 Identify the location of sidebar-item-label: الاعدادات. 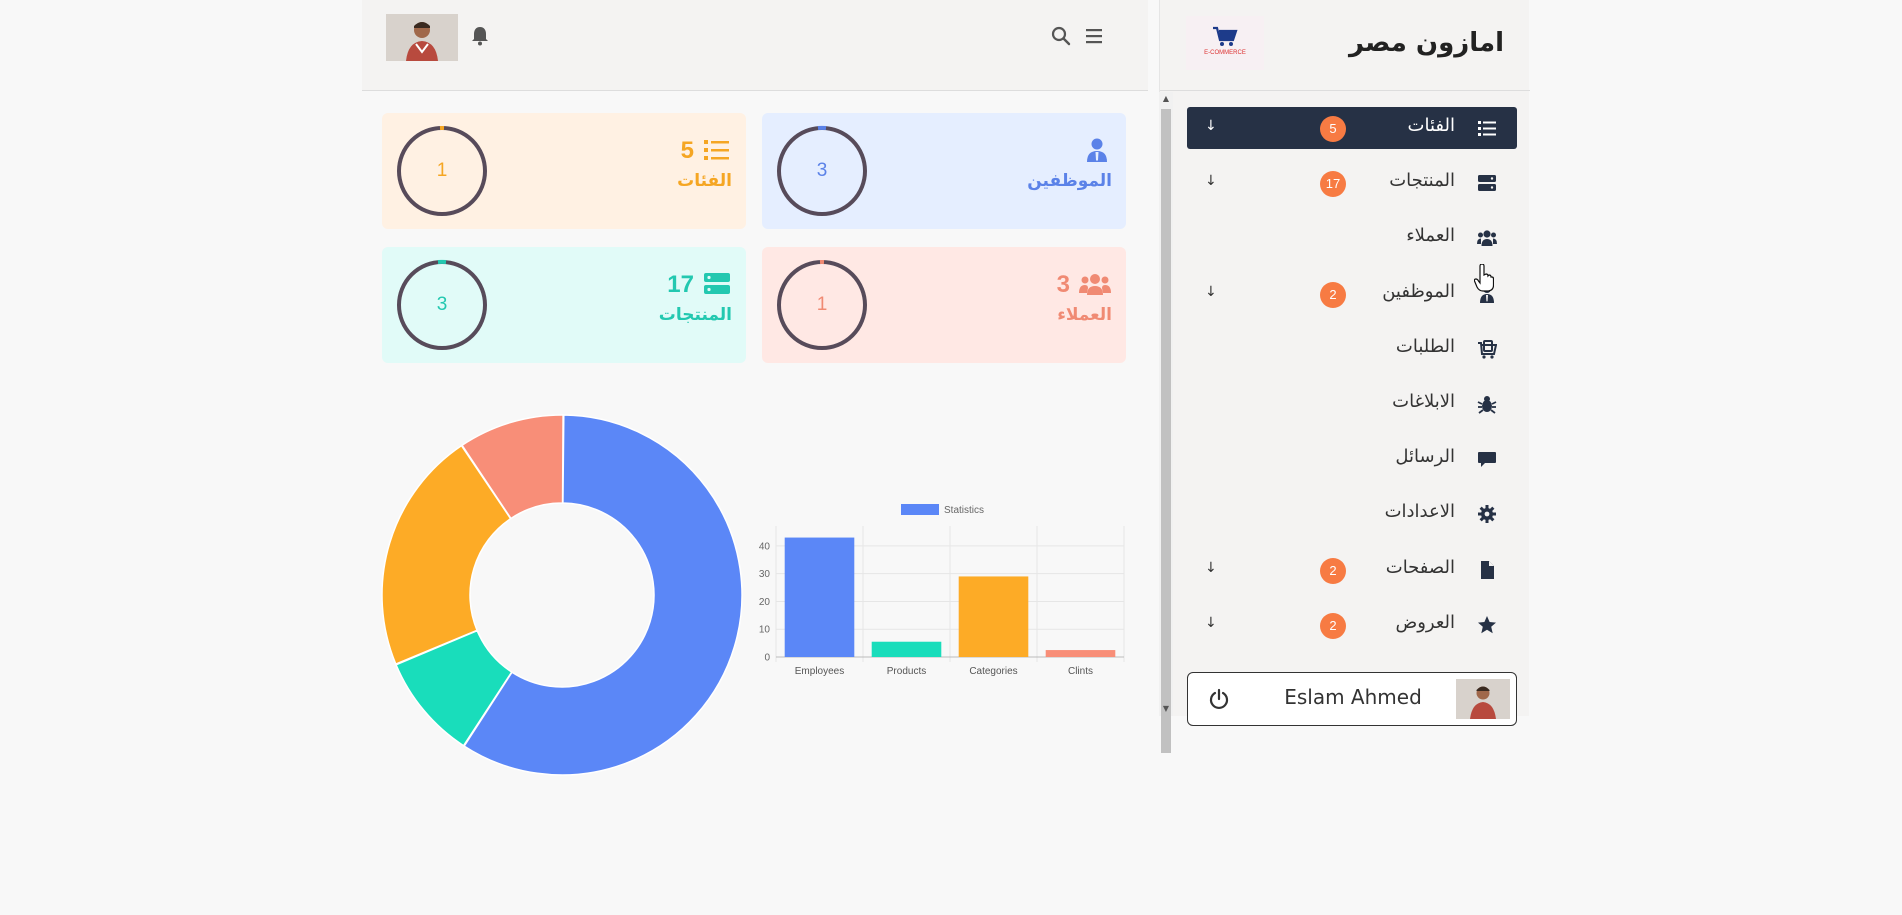
(1419, 511).